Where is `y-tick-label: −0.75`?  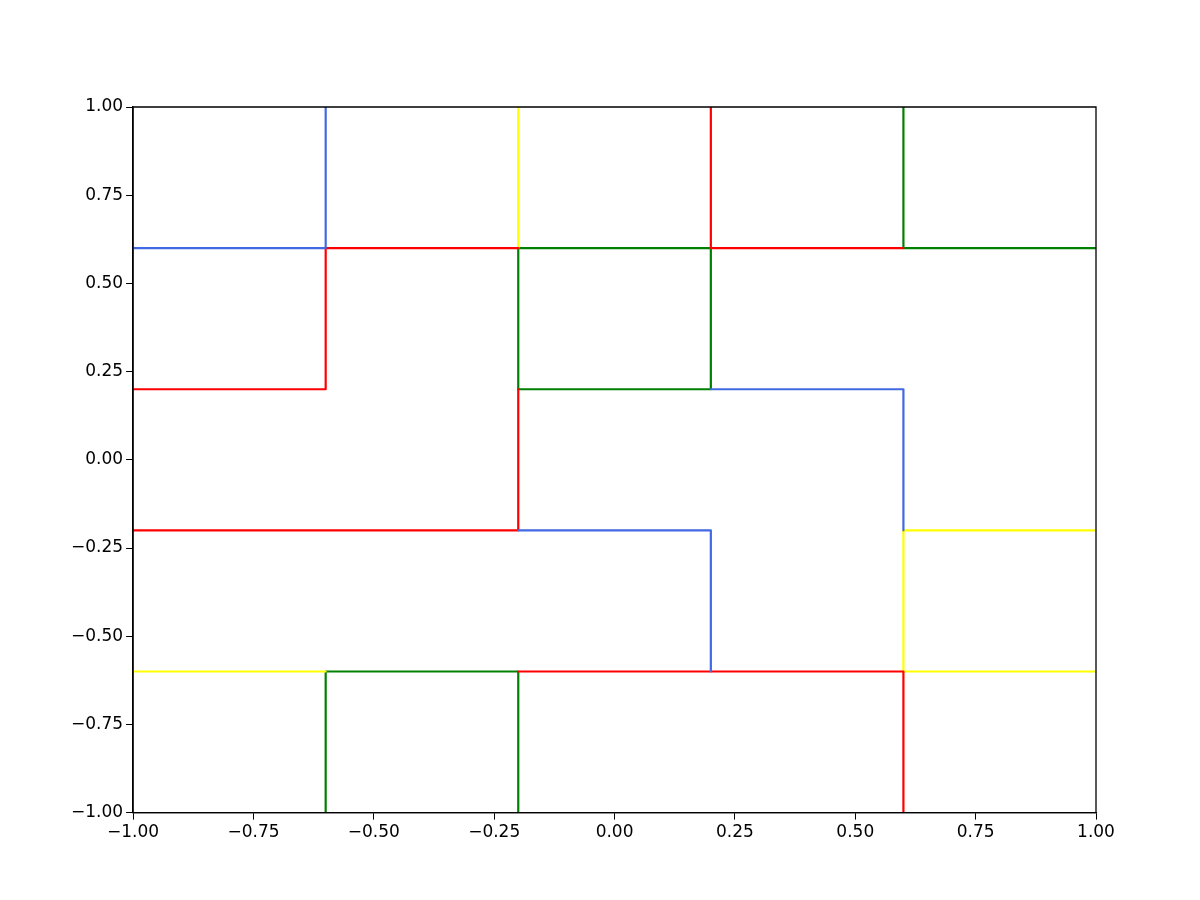 y-tick-label: −0.75 is located at coordinates (97, 722).